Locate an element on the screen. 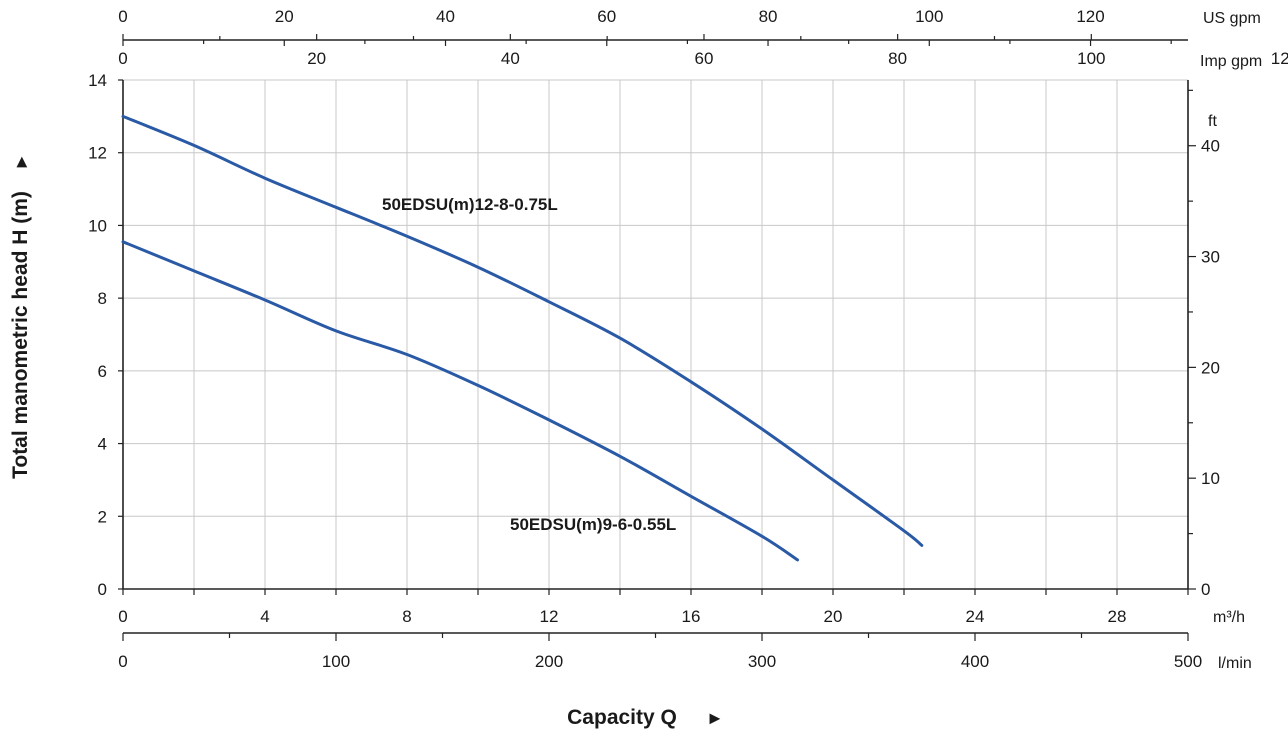 This screenshot has width=1288, height=734. imp-gpm-tick-label: 100 is located at coordinates (1091, 58).